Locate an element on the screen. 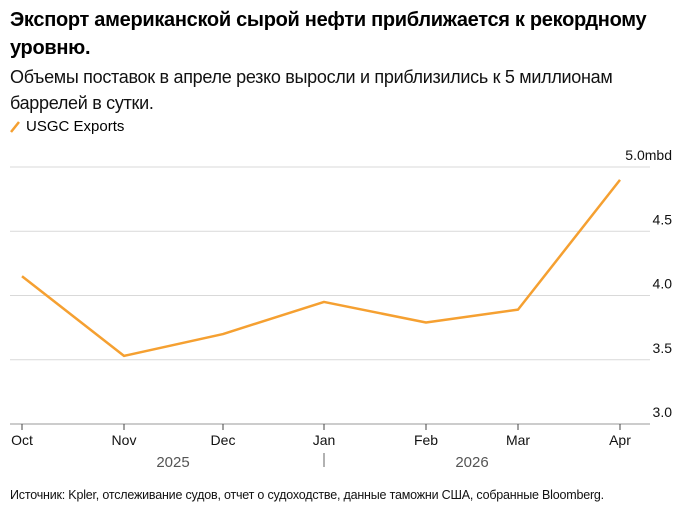  legend-label: USGC Exports is located at coordinates (75, 126).